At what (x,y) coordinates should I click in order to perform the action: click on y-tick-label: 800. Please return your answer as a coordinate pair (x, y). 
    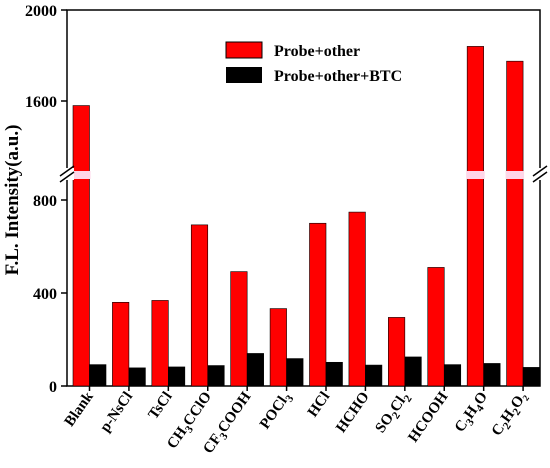
    Looking at the image, I should click on (45, 201).